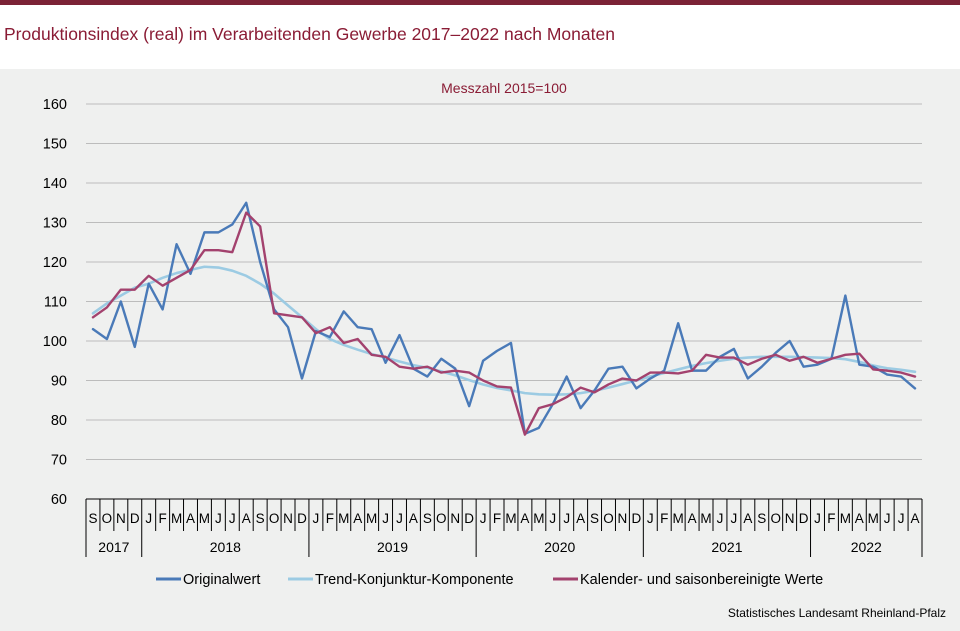 This screenshot has width=960, height=631. I want to click on y-tick-label: 90, so click(59, 382).